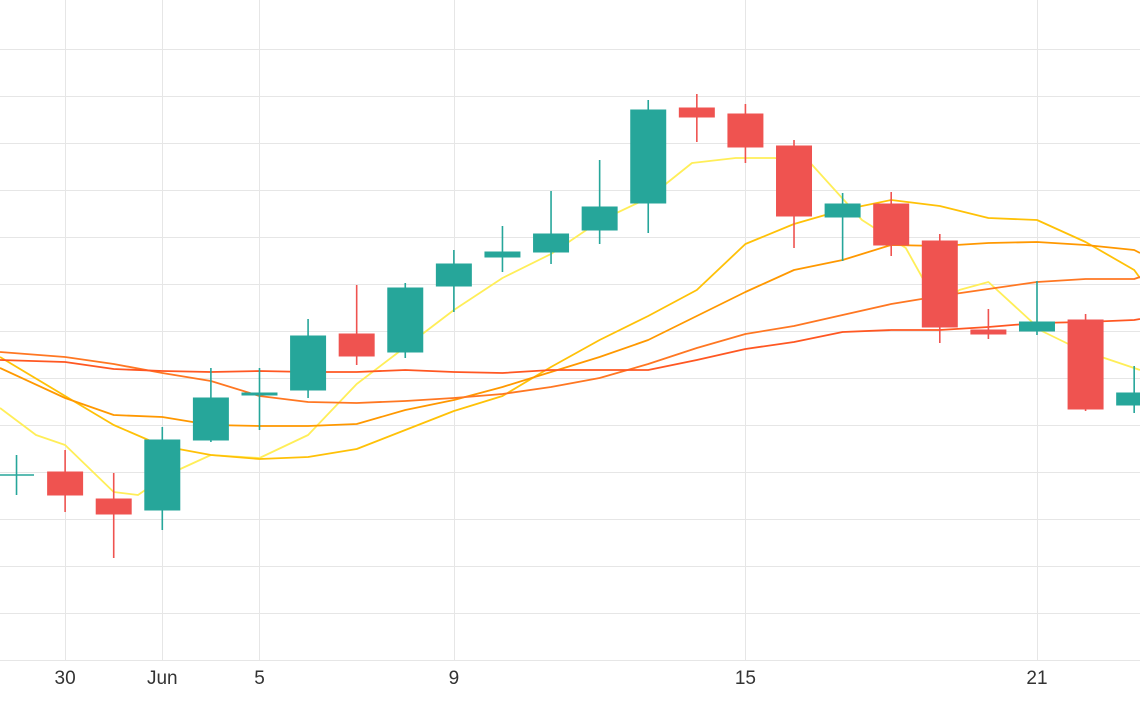 Image resolution: width=1140 pixels, height=710 pixels. Describe the element at coordinates (1036, 678) in the screenshot. I see `x-tick-label: 21` at that location.